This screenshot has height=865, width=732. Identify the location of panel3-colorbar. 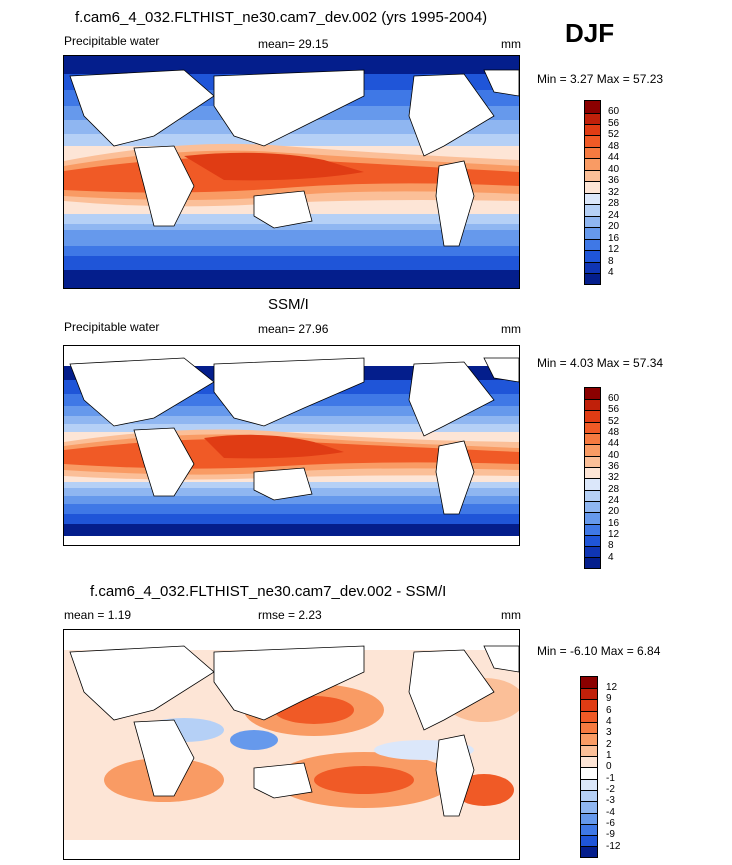
(589, 767).